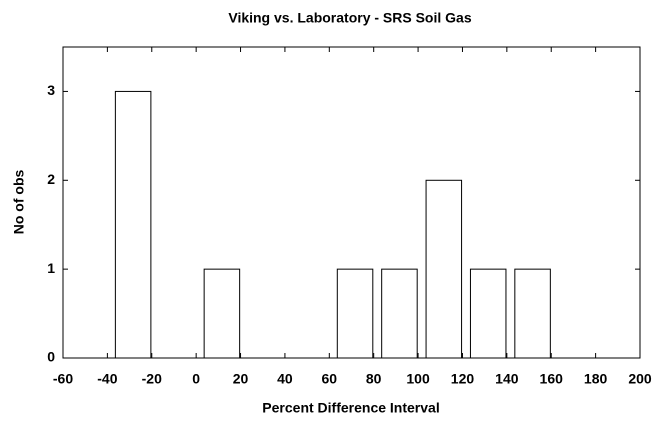 This screenshot has height=423, width=656. What do you see at coordinates (241, 379) in the screenshot?
I see `x-tick-label: 20` at bounding box center [241, 379].